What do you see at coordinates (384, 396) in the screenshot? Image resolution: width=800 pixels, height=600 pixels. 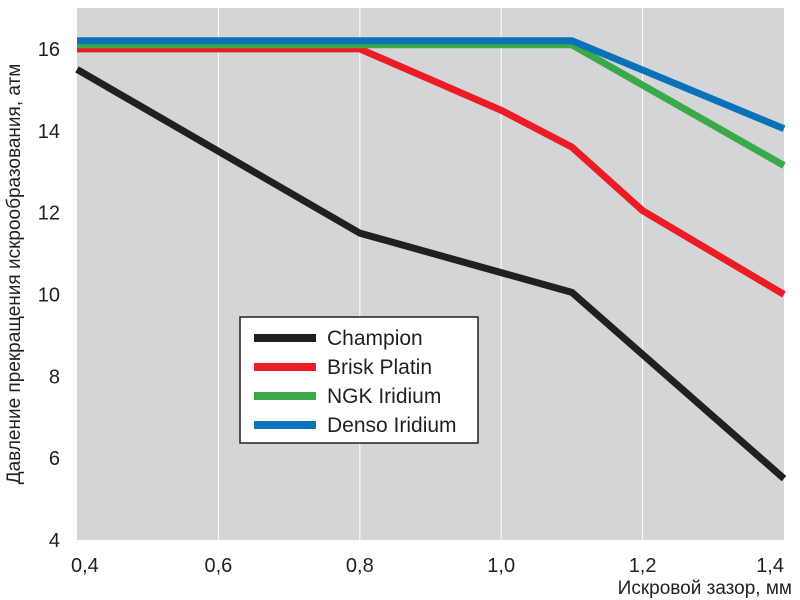 I see `legend-label: NGK Iridium` at bounding box center [384, 396].